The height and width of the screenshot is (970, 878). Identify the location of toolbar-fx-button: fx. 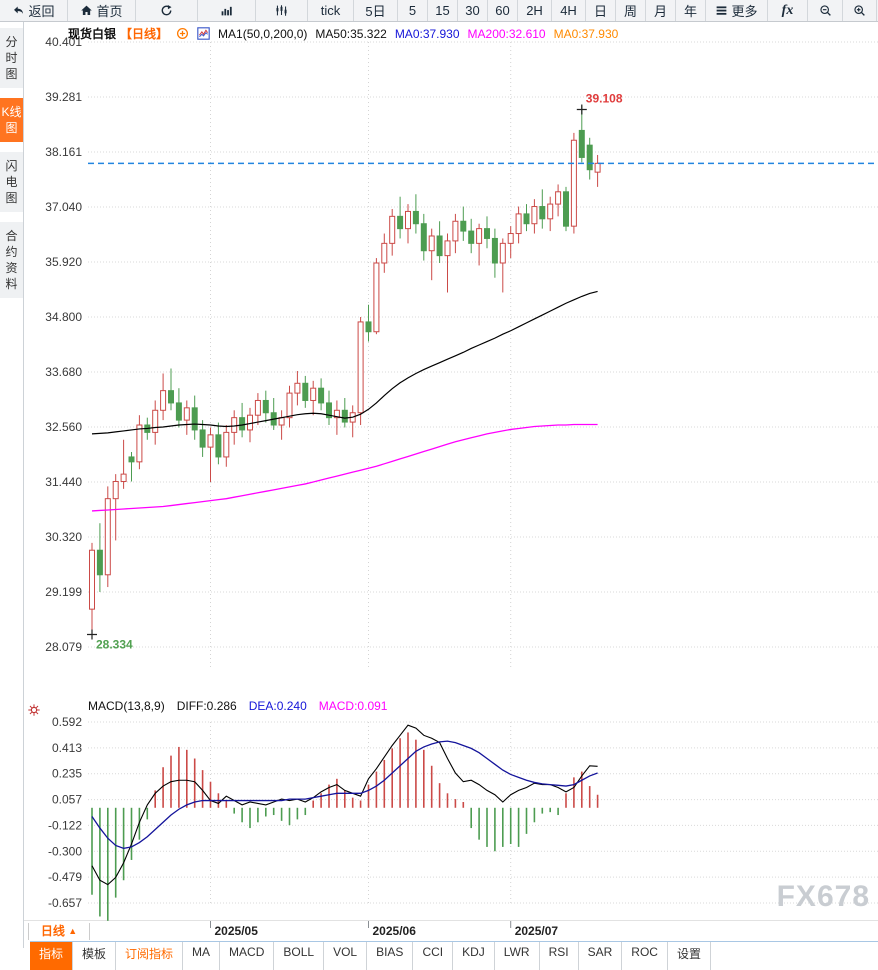
(788, 10).